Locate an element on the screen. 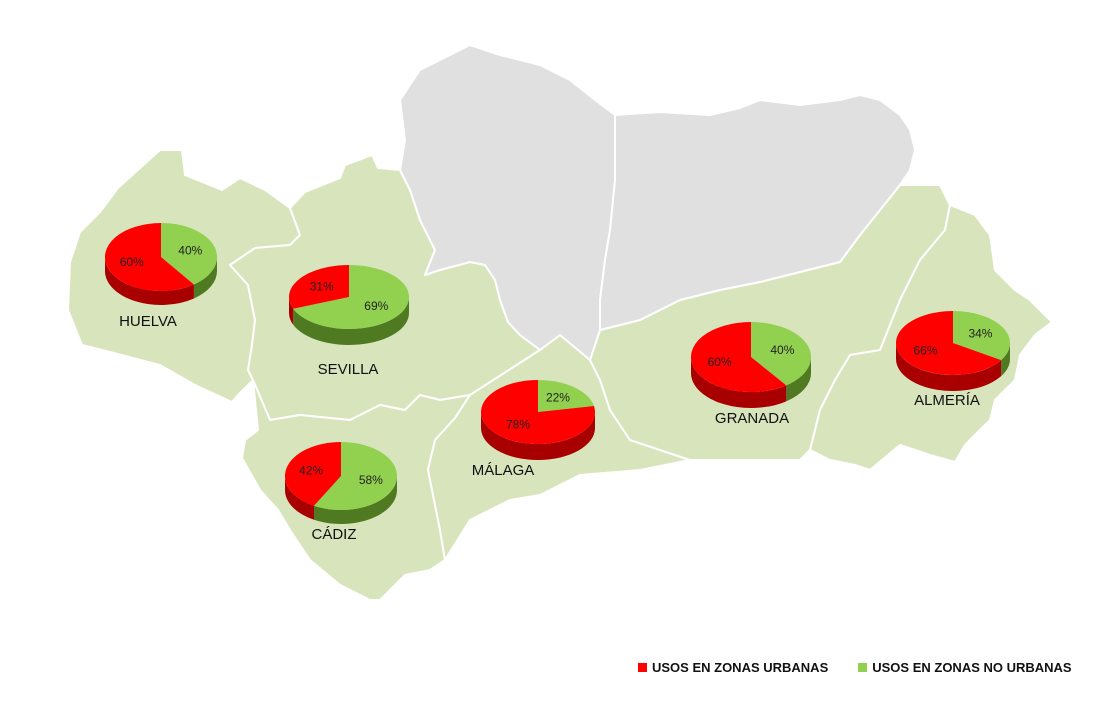 This screenshot has height=704, width=1115. pie-sevilla-non-urban-side is located at coordinates (351, 321).